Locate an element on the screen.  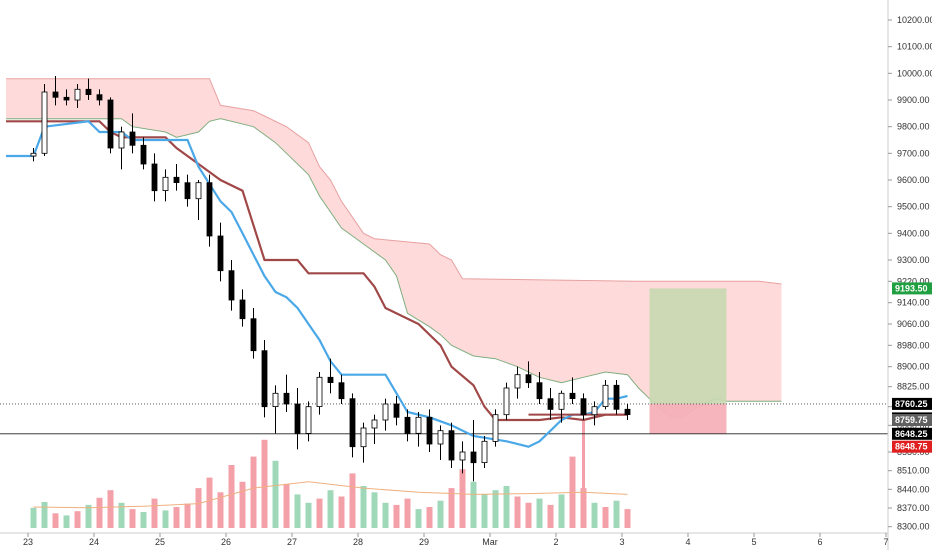
time-axis: 23 24 25 26 27 28 29 Mar 2 3 4 5 6 7 is located at coordinates (444, 539).